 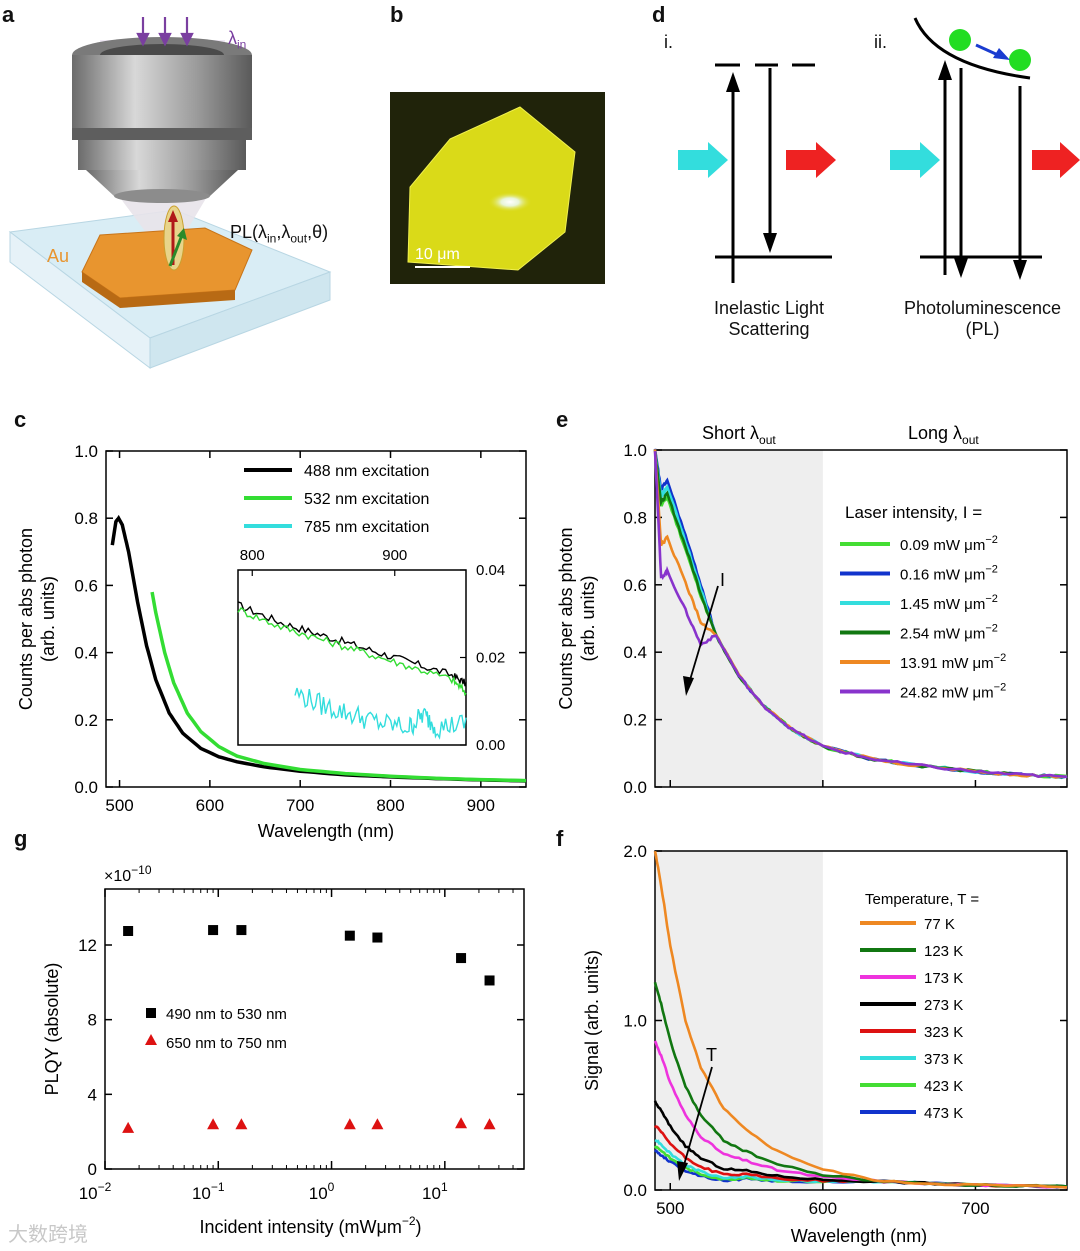 What do you see at coordinates (162, 196) in the screenshot?
I see `objective-tip` at bounding box center [162, 196].